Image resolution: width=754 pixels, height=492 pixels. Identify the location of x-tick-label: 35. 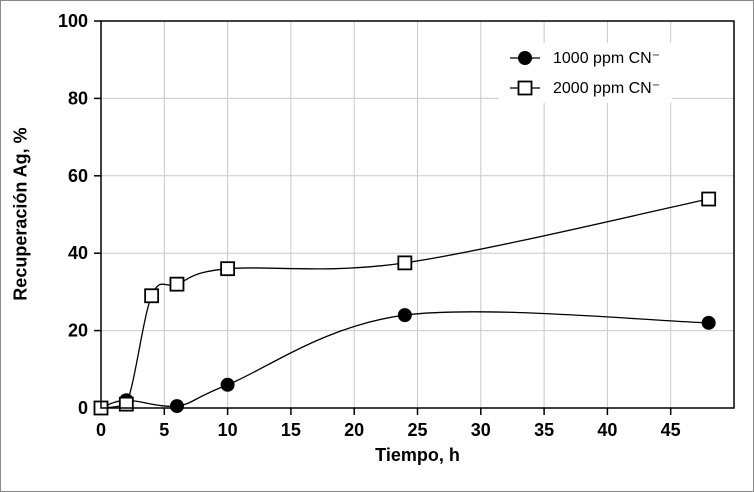
(544, 430).